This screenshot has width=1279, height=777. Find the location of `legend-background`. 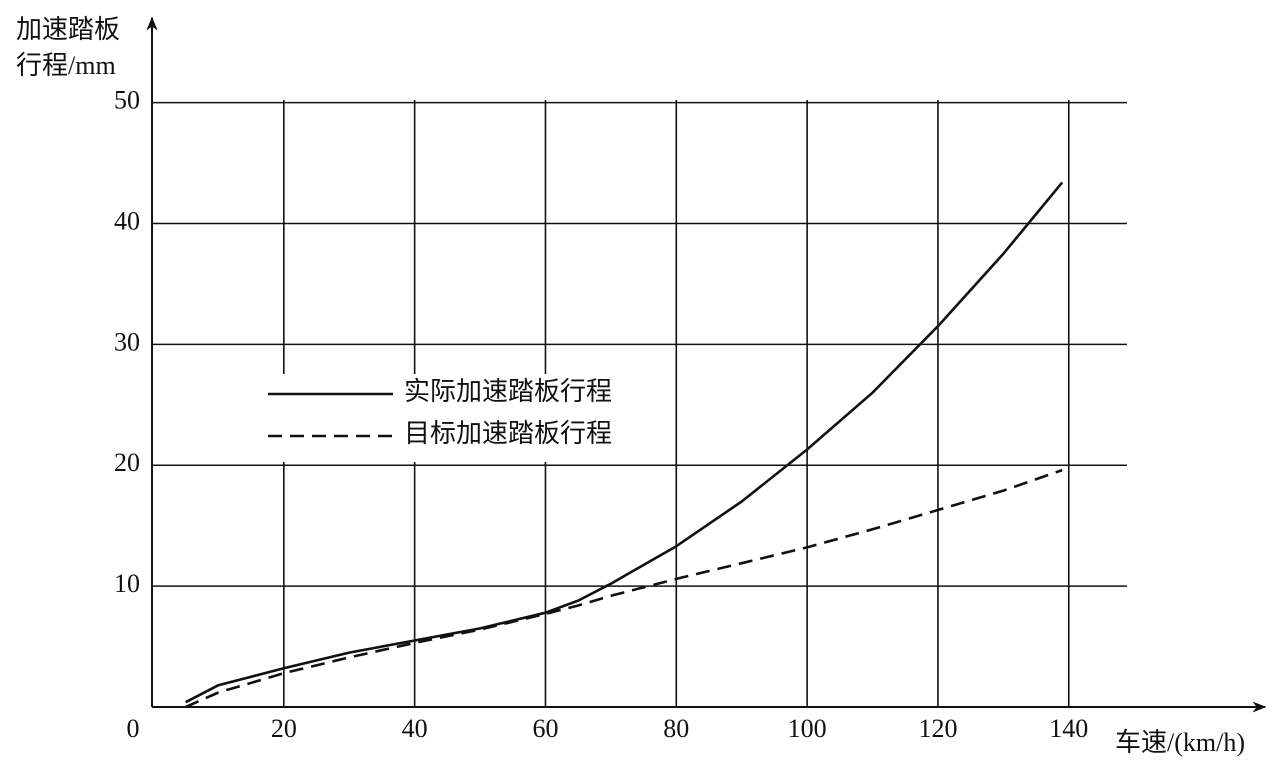

legend-background is located at coordinates (462, 418).